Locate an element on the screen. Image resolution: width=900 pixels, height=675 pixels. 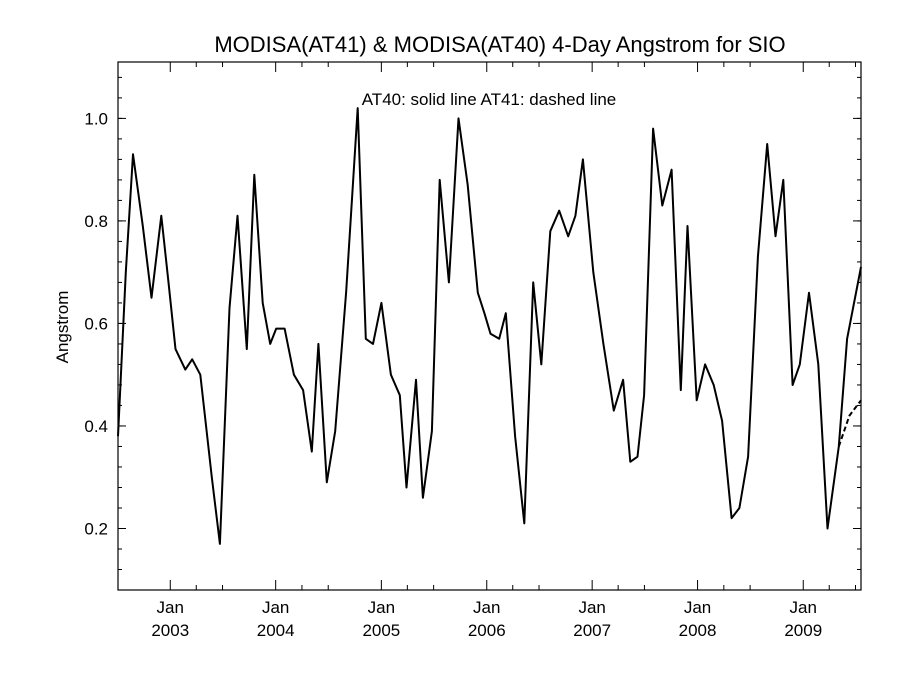
legend-annotation: AT40: solid line AT41: dashed line is located at coordinates (489, 99).